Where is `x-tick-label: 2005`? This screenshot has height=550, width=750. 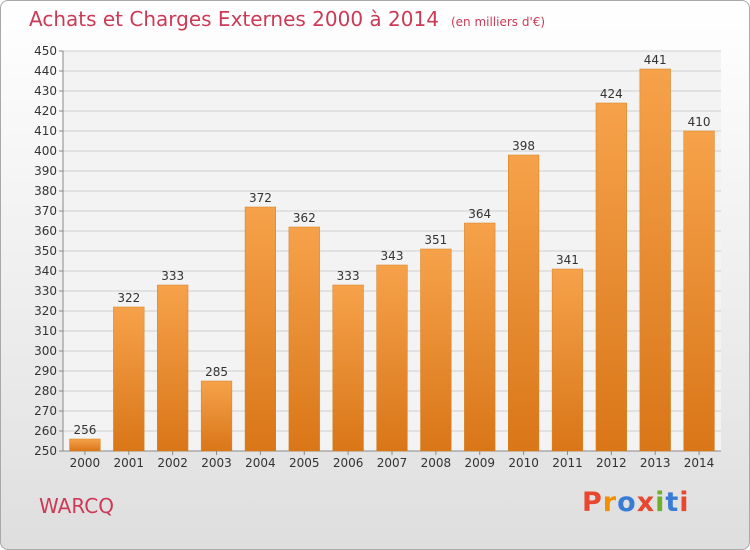 x-tick-label: 2005 is located at coordinates (304, 463).